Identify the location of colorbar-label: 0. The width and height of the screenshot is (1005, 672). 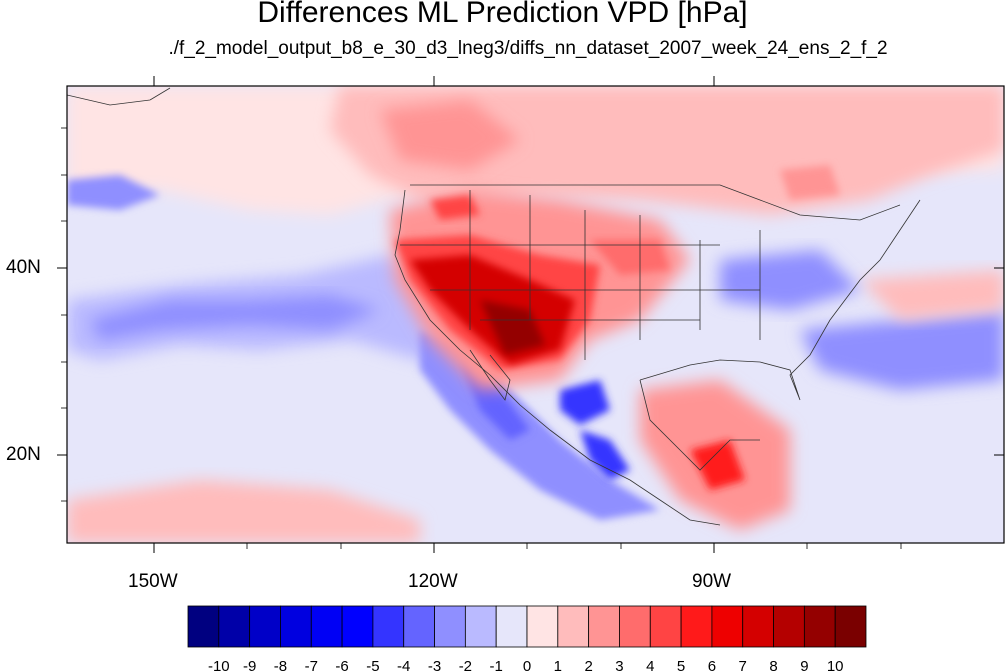
(527, 665).